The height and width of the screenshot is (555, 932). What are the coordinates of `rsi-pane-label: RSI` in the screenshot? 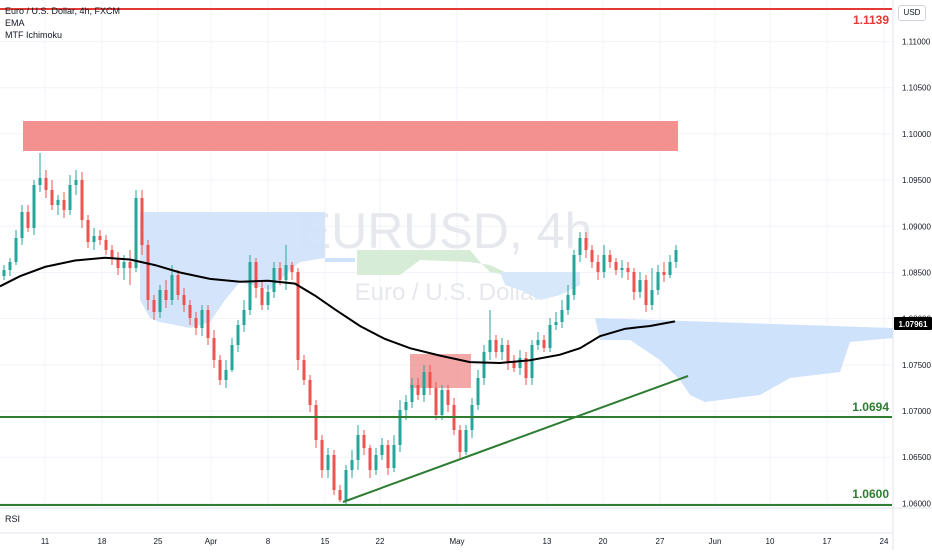 It's located at (13, 519).